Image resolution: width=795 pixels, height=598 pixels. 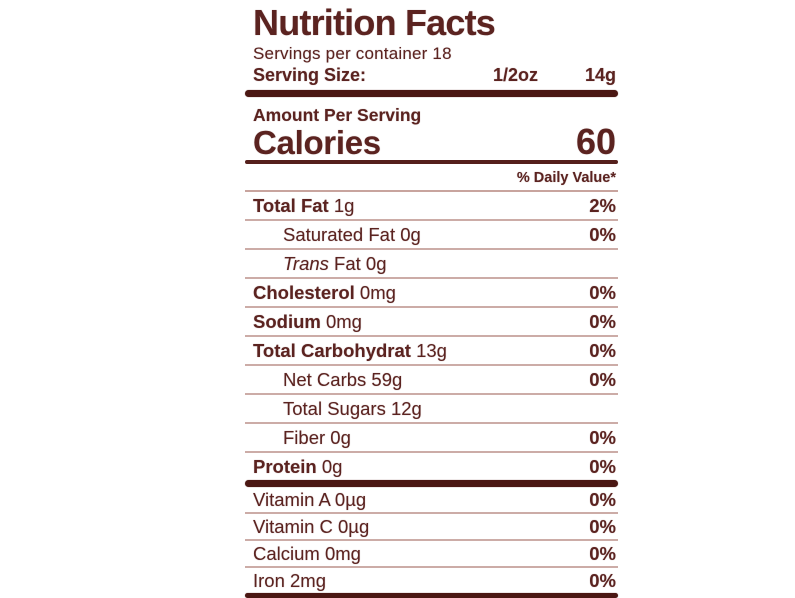 I want to click on nutrient-name: Trans Fat 0g, so click(x=335, y=264).